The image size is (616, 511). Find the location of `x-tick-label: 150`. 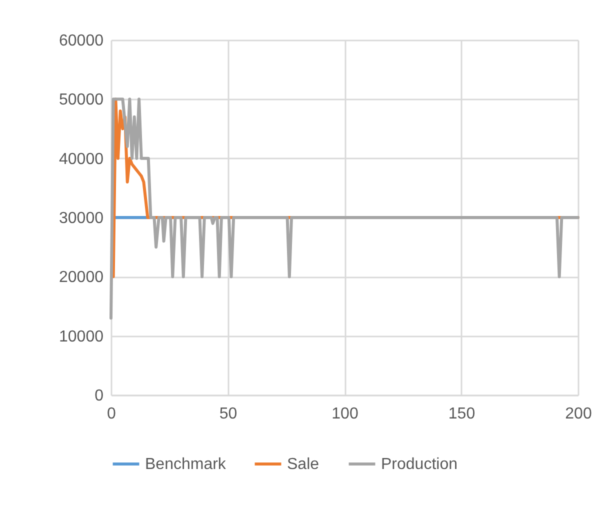

x-tick-label: 150 is located at coordinates (462, 414).